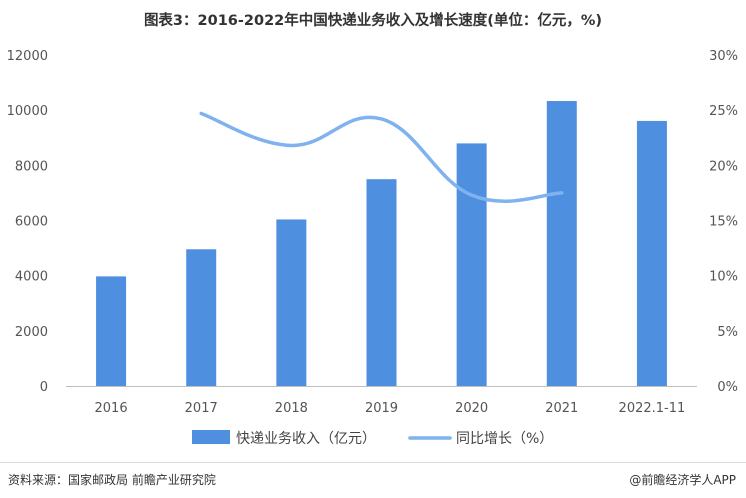  Describe the element at coordinates (211, 437) in the screenshot. I see `legend-bar-swatch` at that location.